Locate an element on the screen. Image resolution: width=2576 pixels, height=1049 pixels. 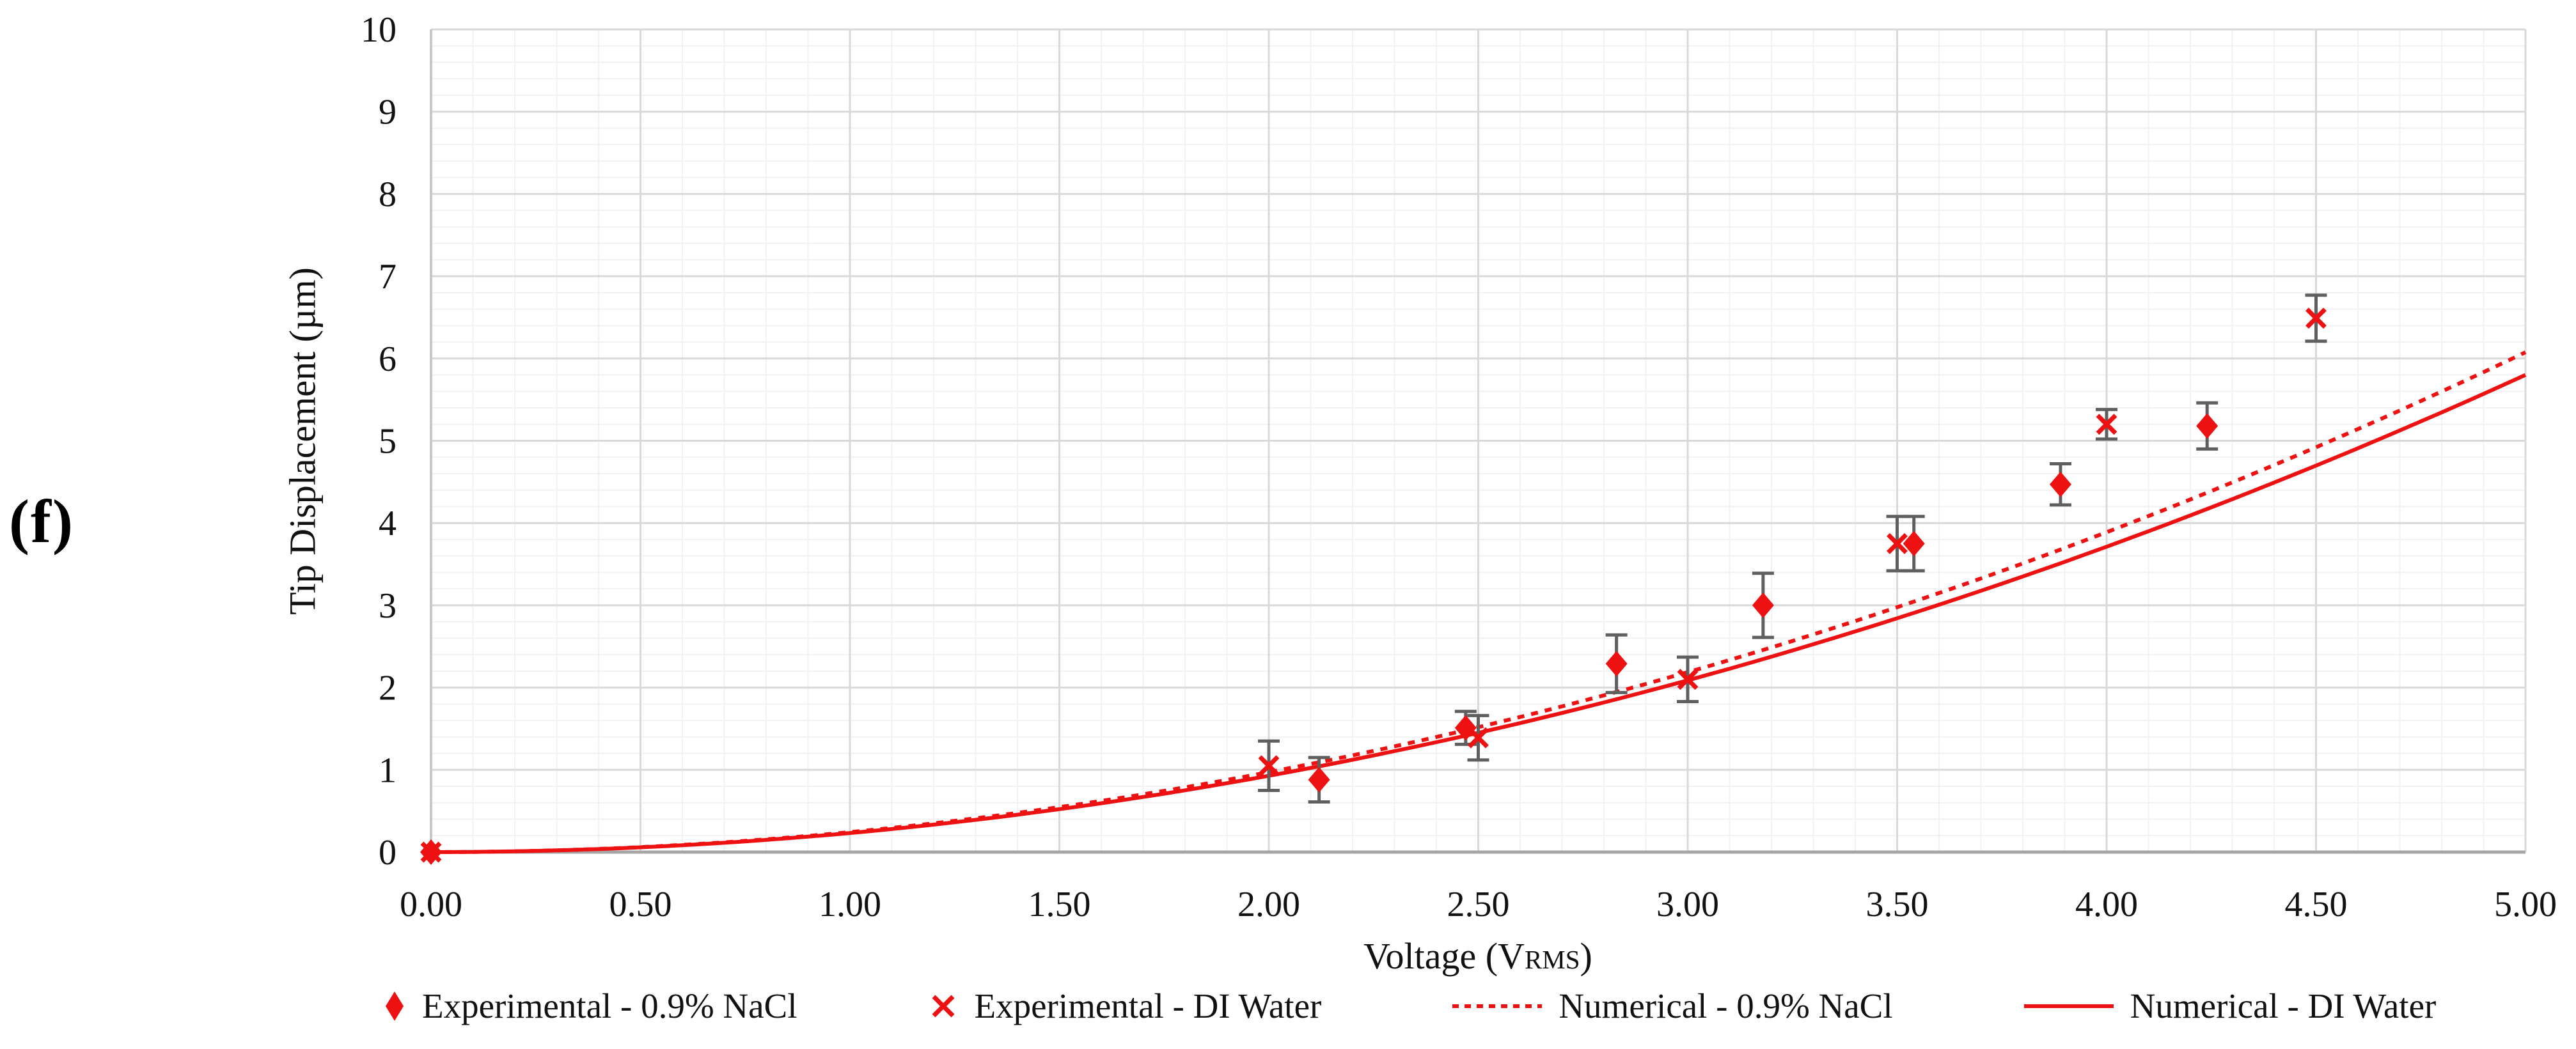
panel-label: (f) is located at coordinates (41, 521).